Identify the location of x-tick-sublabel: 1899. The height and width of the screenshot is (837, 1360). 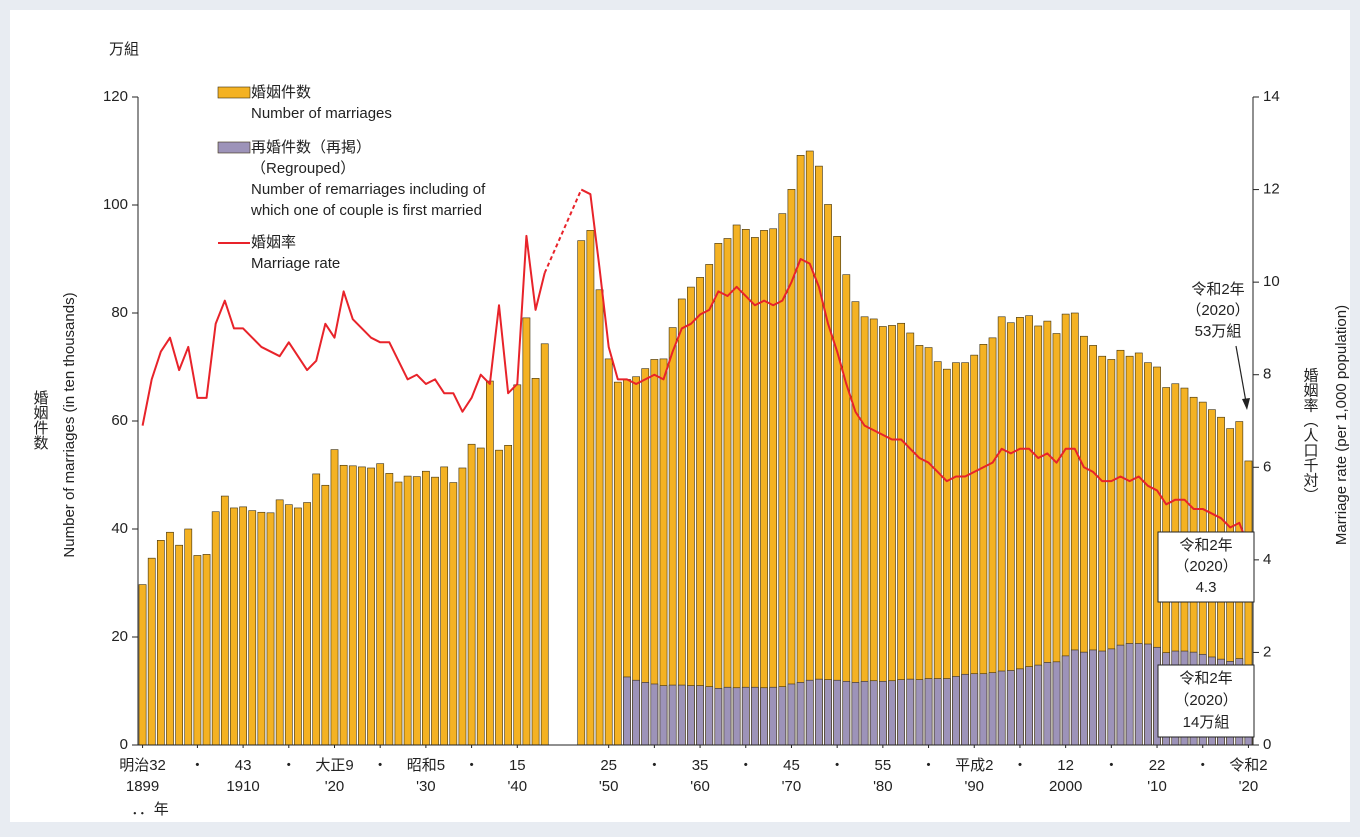
(142, 786).